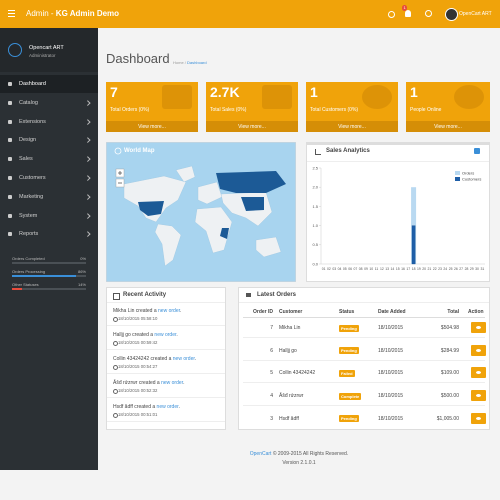 This screenshot has width=500, height=500. What do you see at coordinates (315, 244) in the screenshot?
I see `y-tick-label: 0.5` at bounding box center [315, 244].